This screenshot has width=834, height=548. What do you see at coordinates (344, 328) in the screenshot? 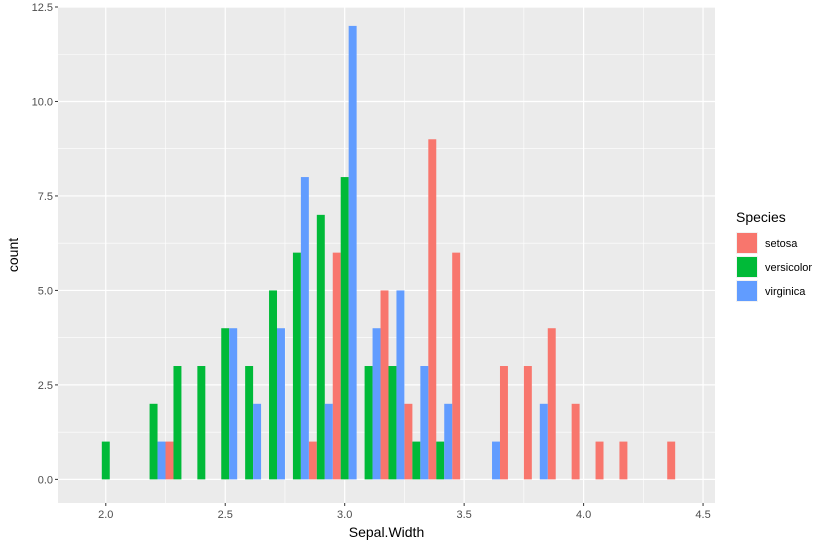
I see `bar-versicolor-3.0` at bounding box center [344, 328].